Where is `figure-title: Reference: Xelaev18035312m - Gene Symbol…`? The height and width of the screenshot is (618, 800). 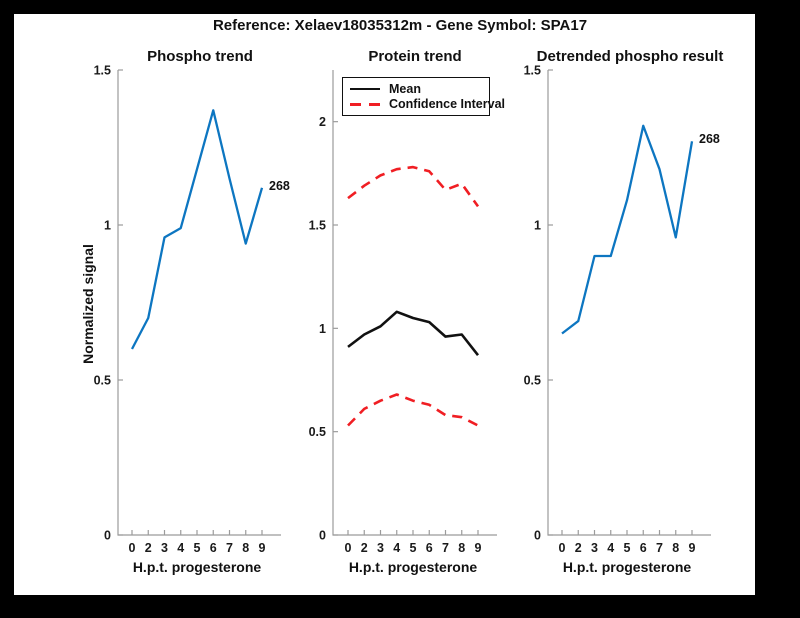
figure-title: Reference: Xelaev18035312m - Gene Symbol… is located at coordinates (400, 25).